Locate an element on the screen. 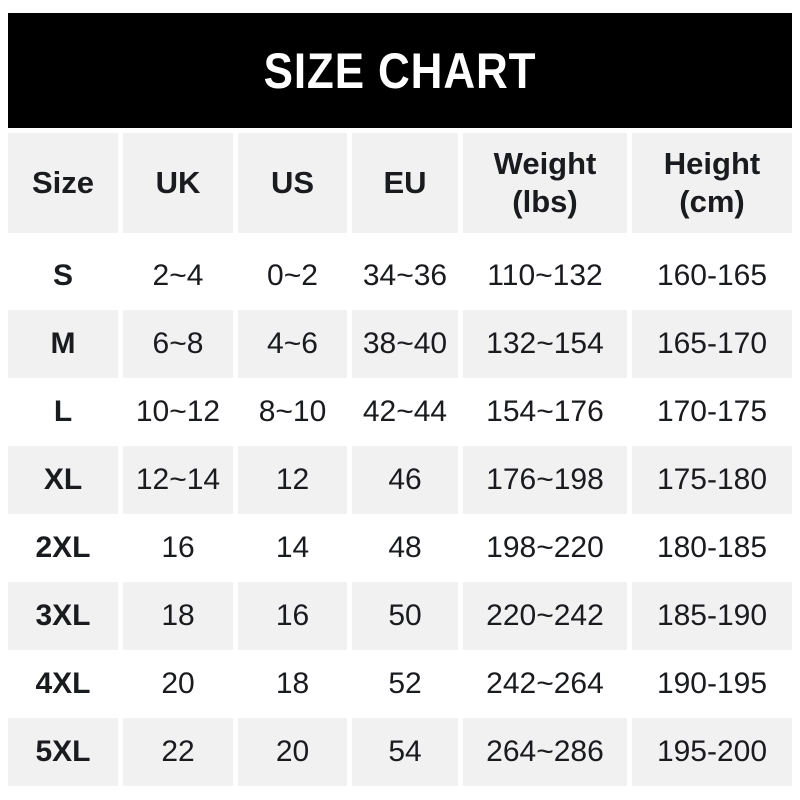 This screenshot has width=800, height=800. column-header-uk: UK is located at coordinates (178, 183).